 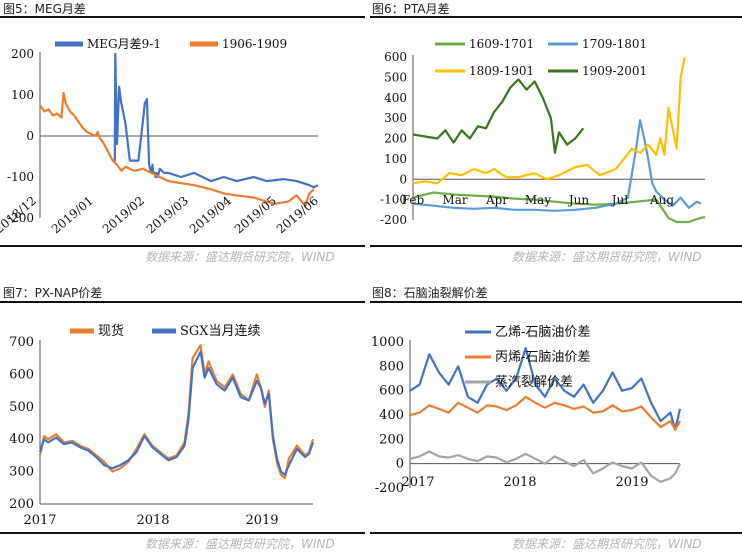 I want to click on legend-label: SGX当月连续, so click(x=220, y=331).